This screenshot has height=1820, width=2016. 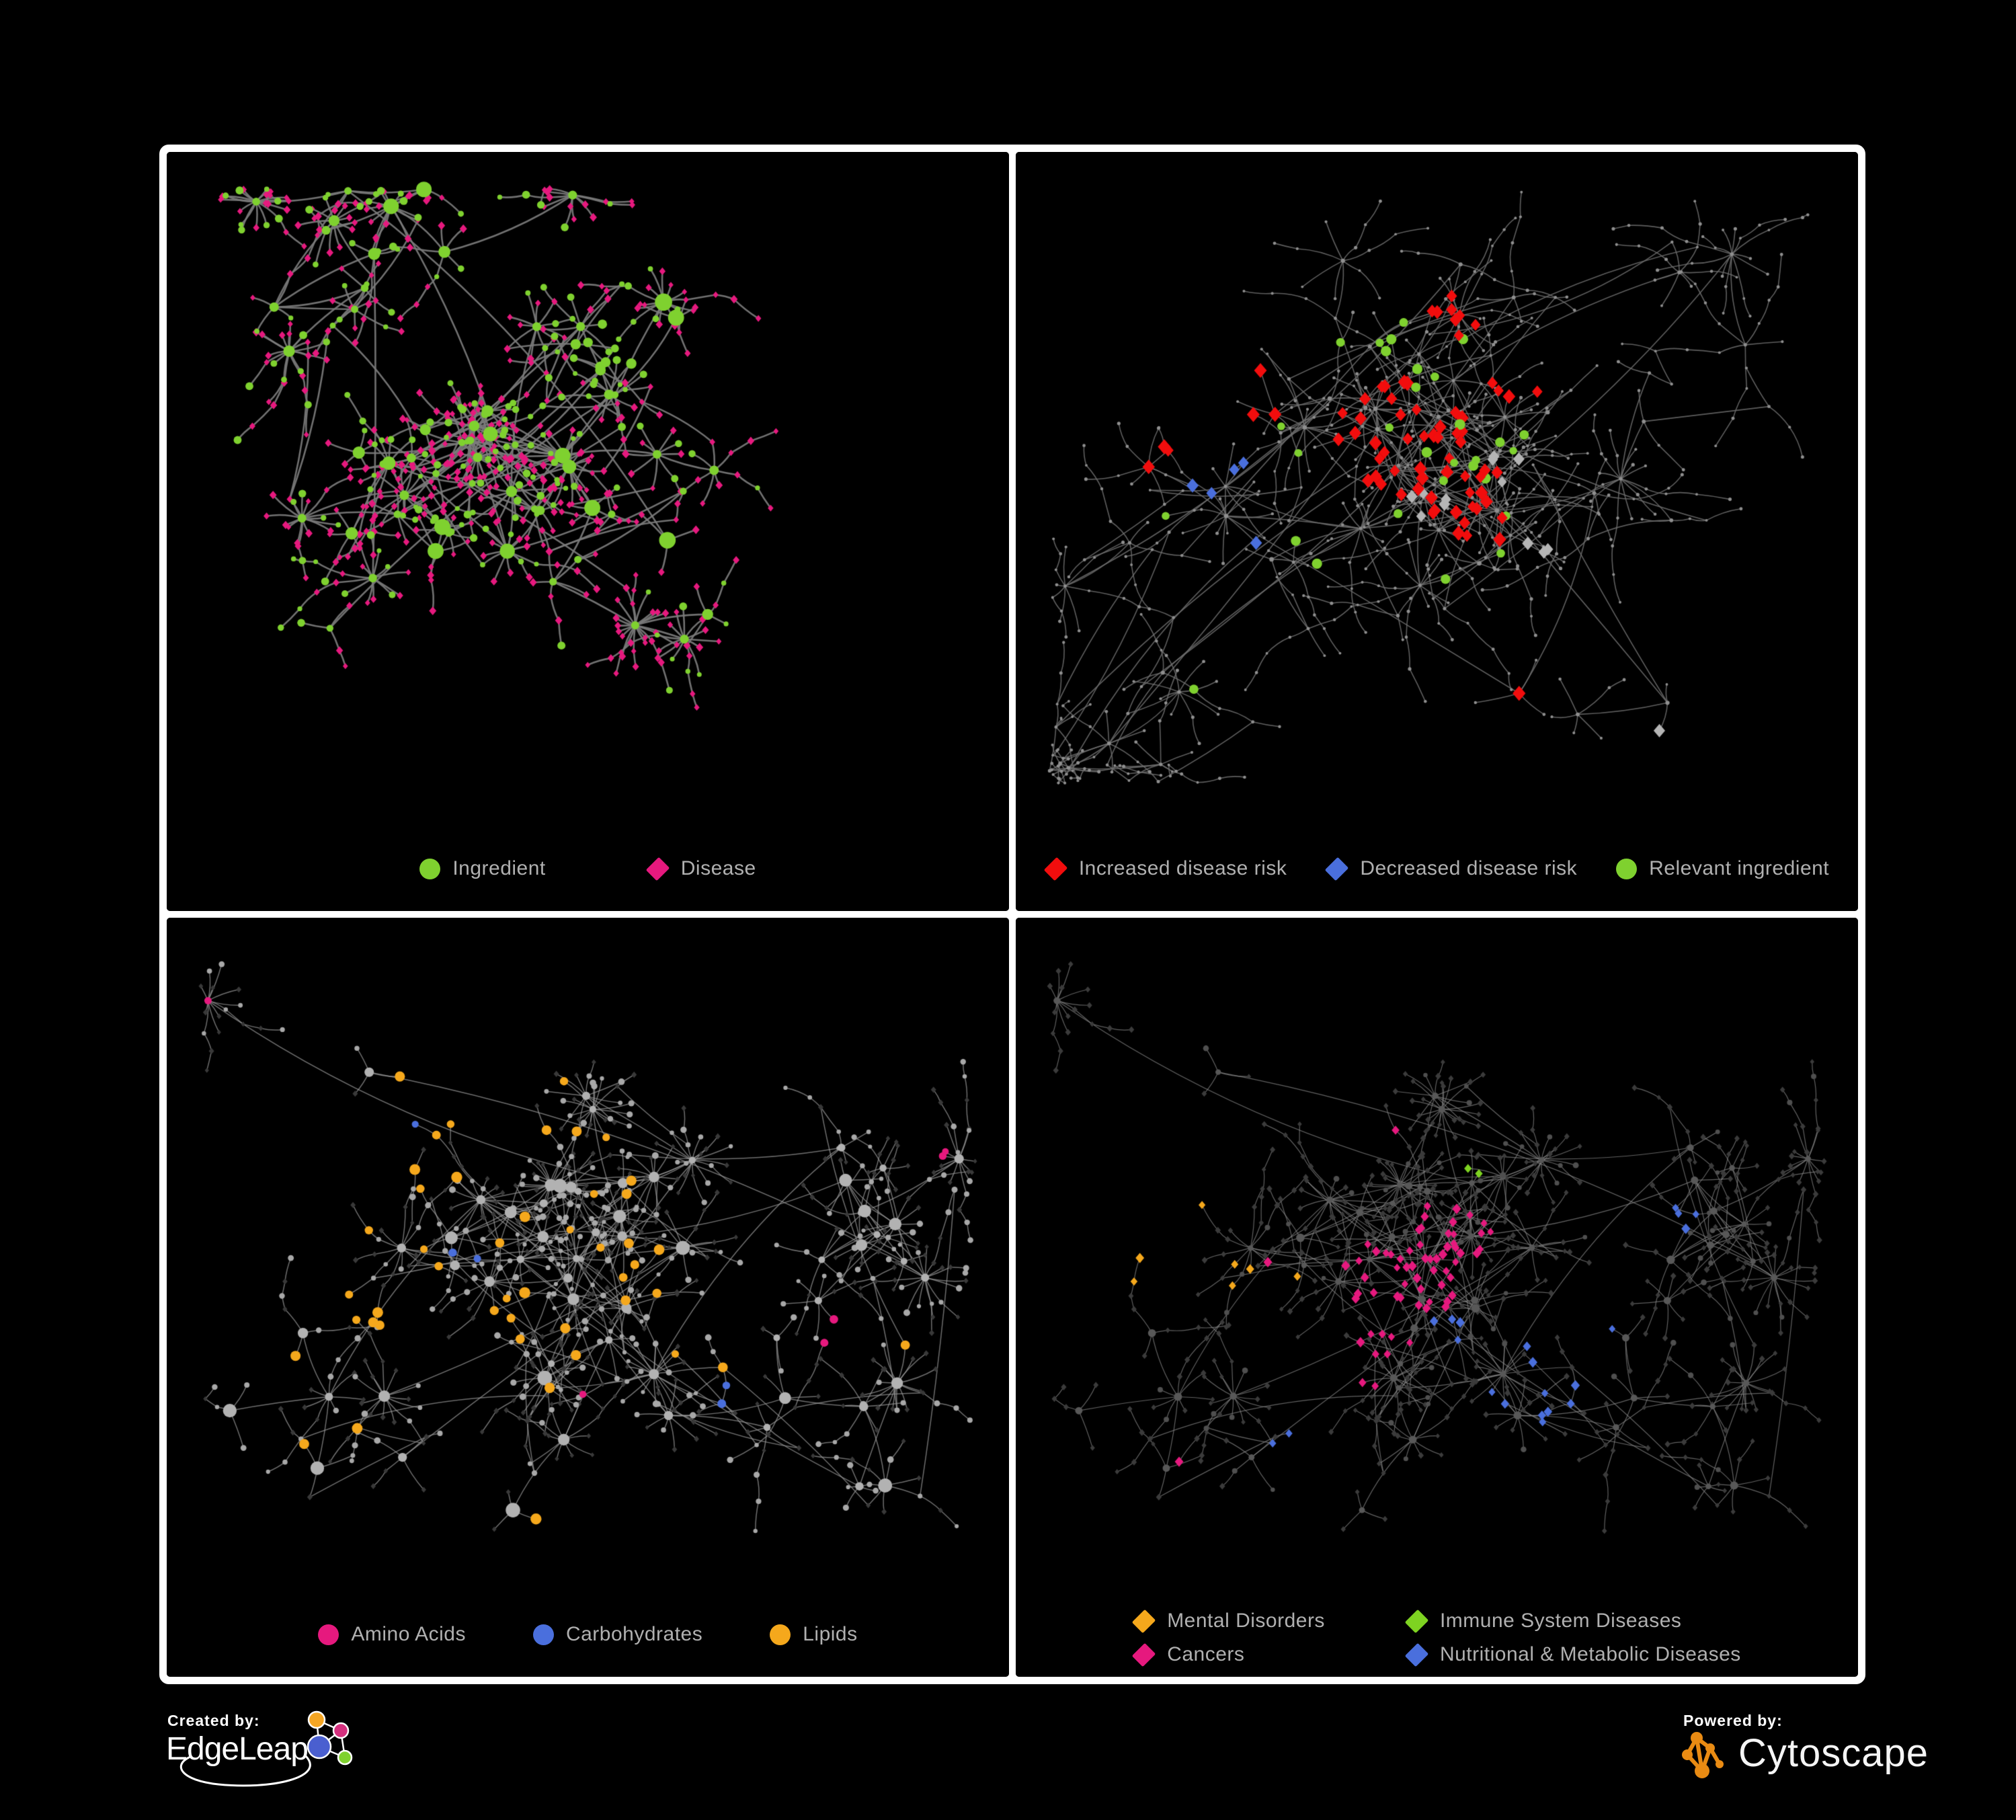 I want to click on legend-ingredient-disease: Ingredient Disease, so click(x=588, y=869).